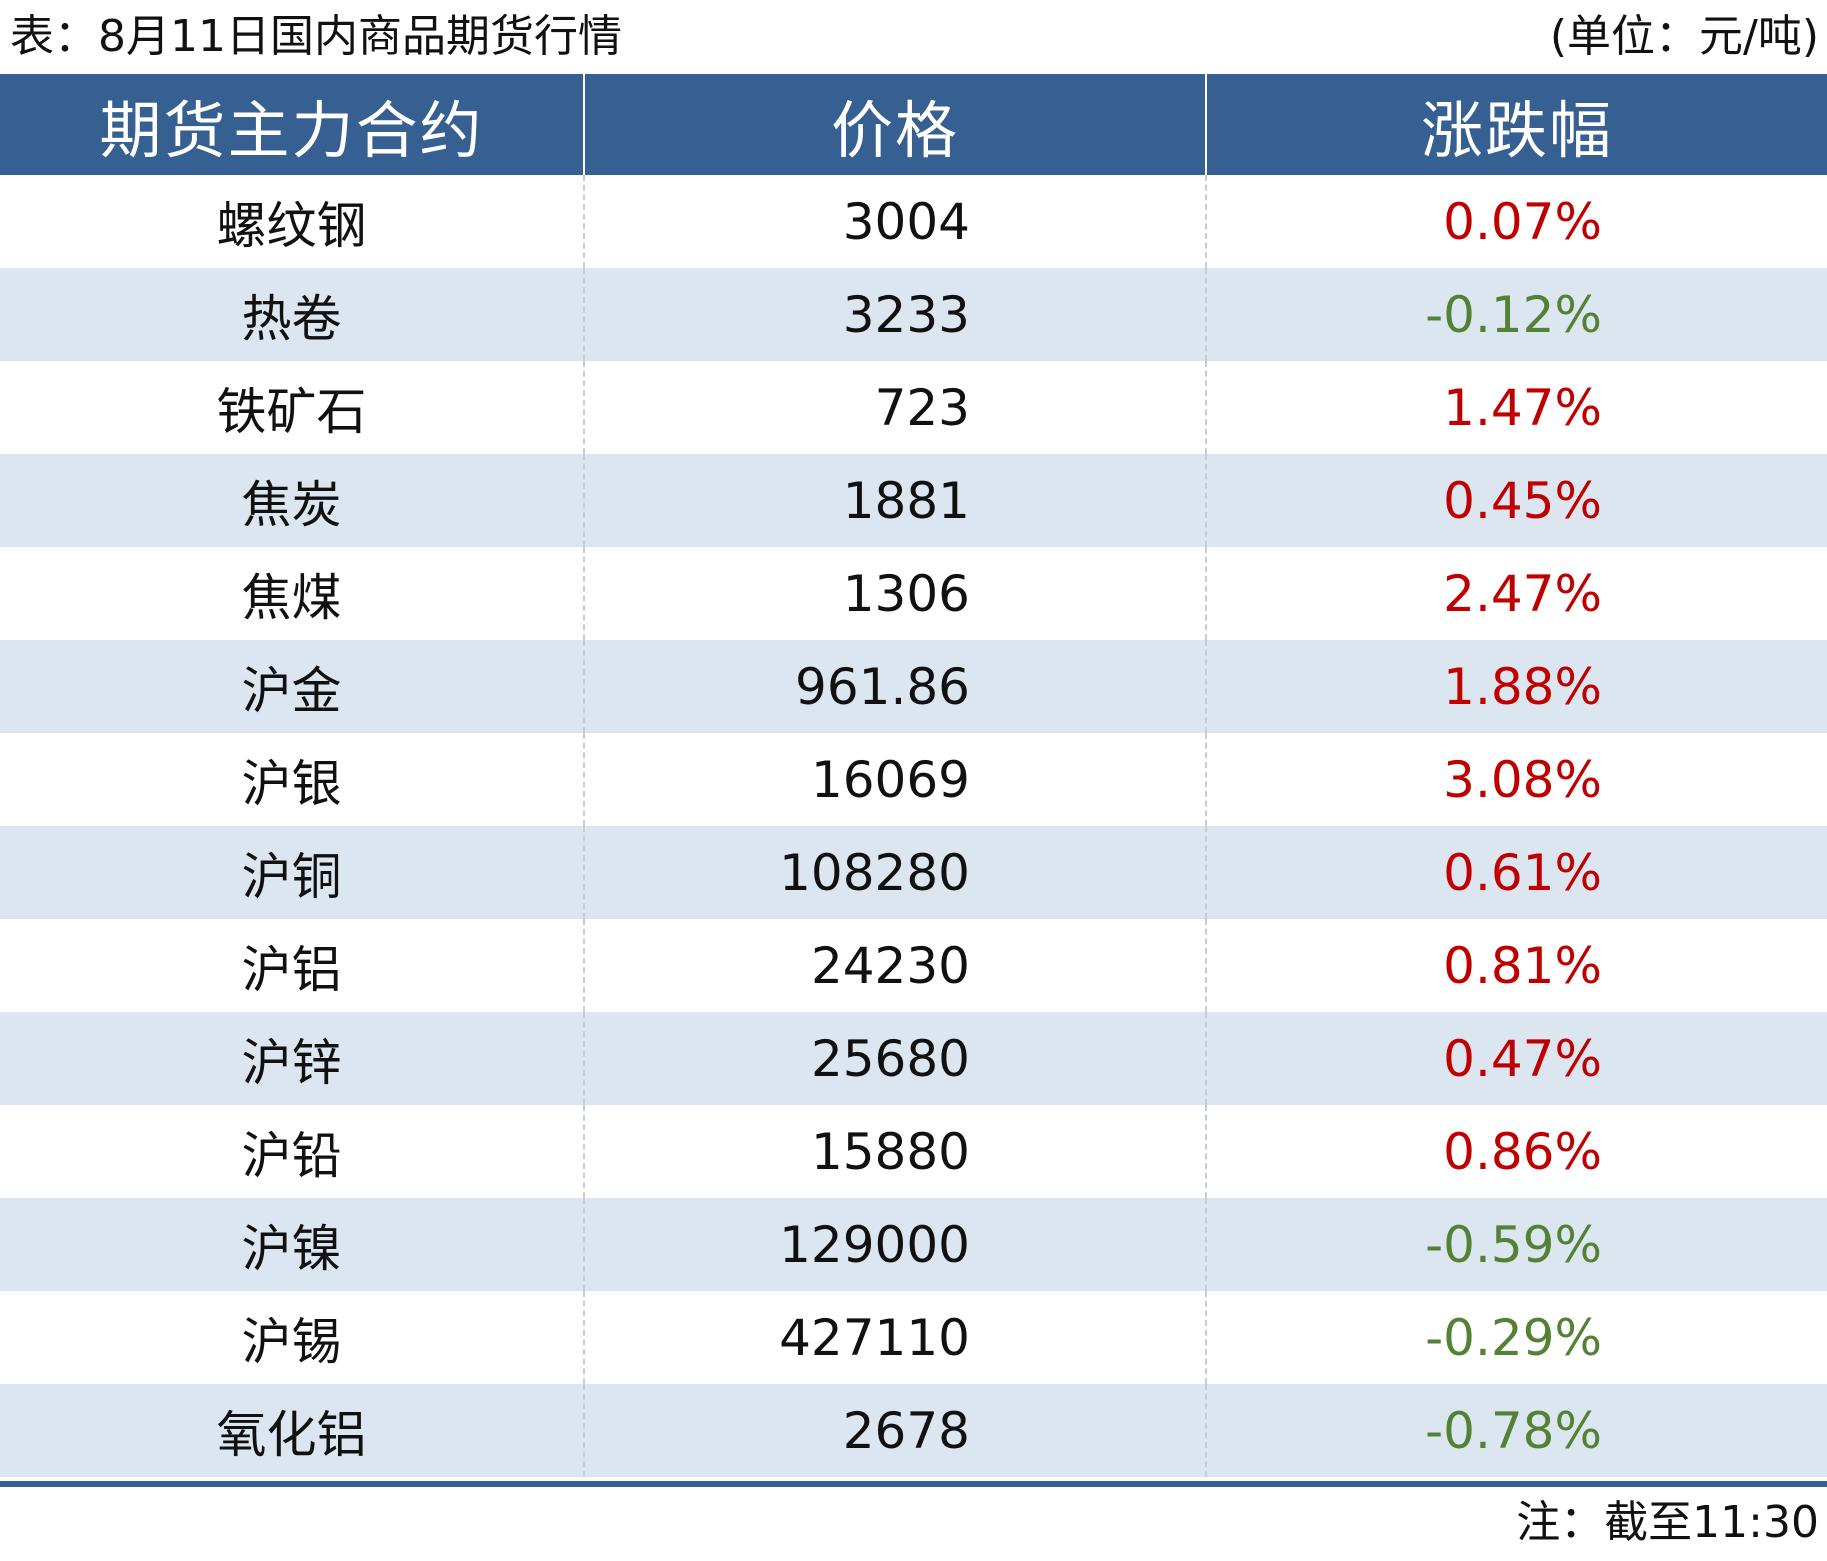 This screenshot has width=1827, height=1561. I want to click on unit-label: (单位：元/吨), so click(1684, 36).